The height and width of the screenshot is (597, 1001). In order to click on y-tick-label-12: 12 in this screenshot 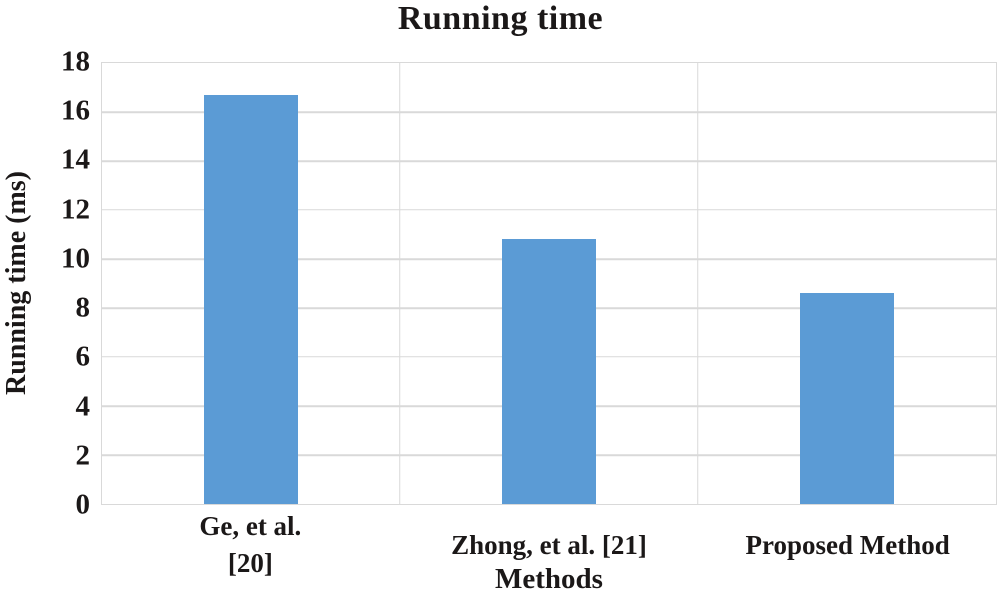, I will do `click(75, 209)`.